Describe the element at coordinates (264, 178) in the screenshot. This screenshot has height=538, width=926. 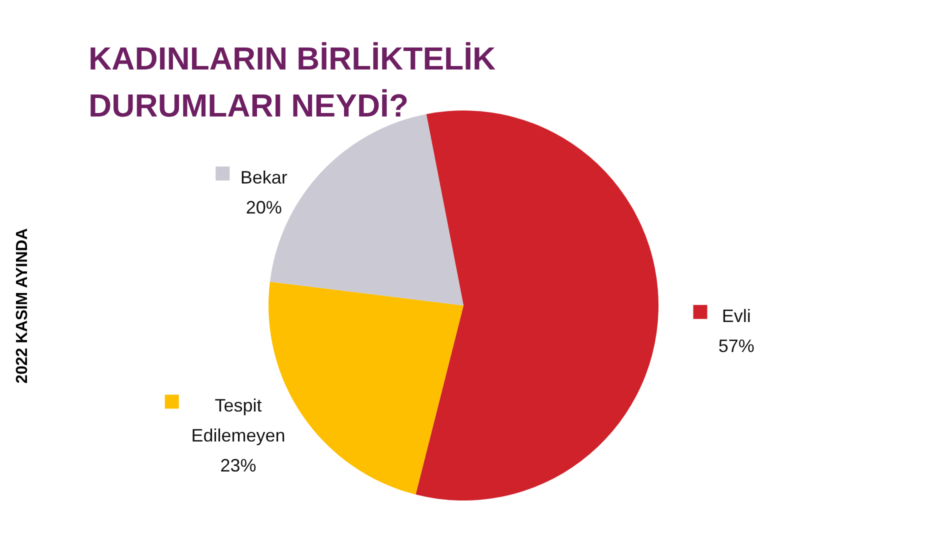
I see `legend-label: Bekar` at that location.